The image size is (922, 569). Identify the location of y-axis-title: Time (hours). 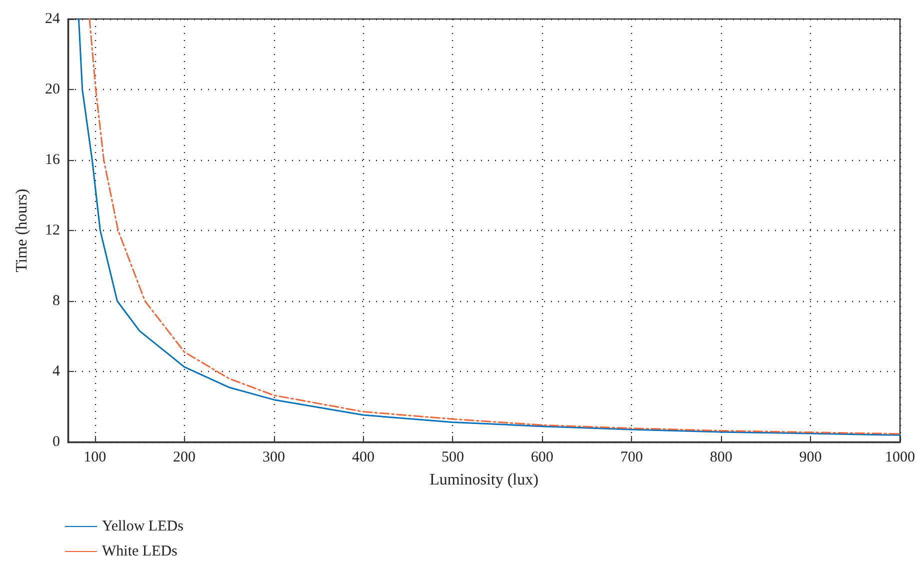
(22, 230).